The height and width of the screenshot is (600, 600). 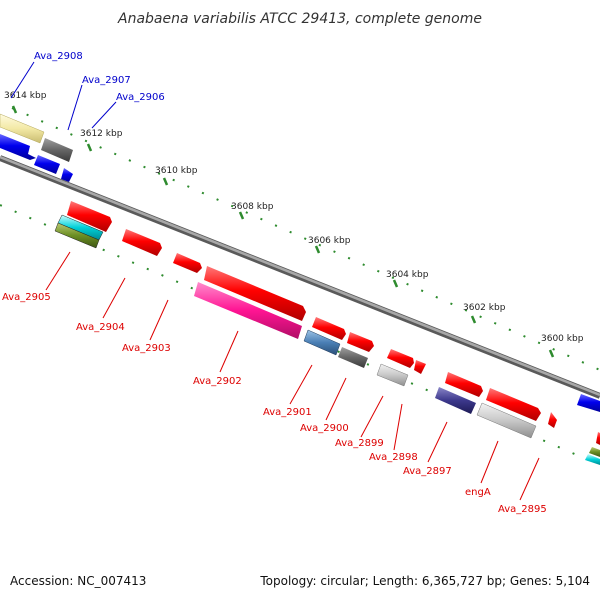 I want to click on gene-label-ava-2906: Ava_2906, so click(x=140, y=97).